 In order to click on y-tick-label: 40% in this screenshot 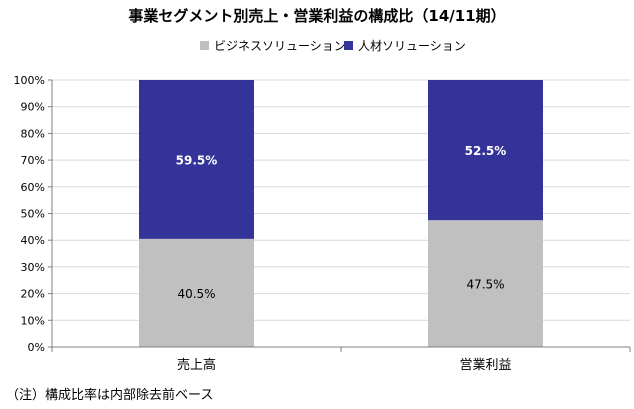, I will do `click(33, 240)`.